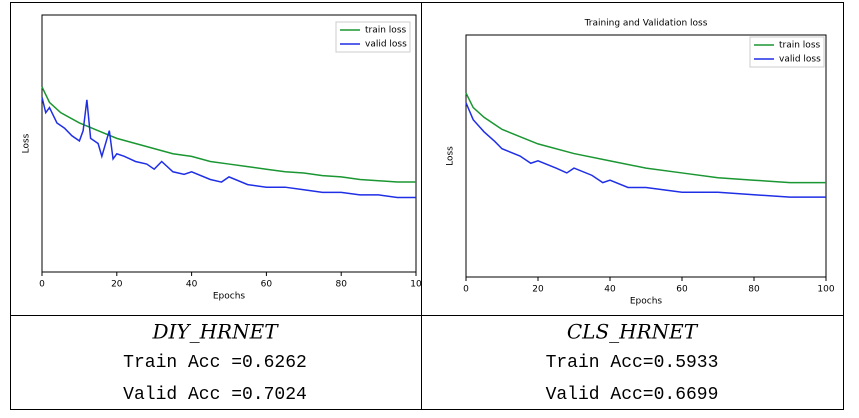 The height and width of the screenshot is (418, 859). Describe the element at coordinates (825, 290) in the screenshot. I see `x-tick-label: 100` at that location.